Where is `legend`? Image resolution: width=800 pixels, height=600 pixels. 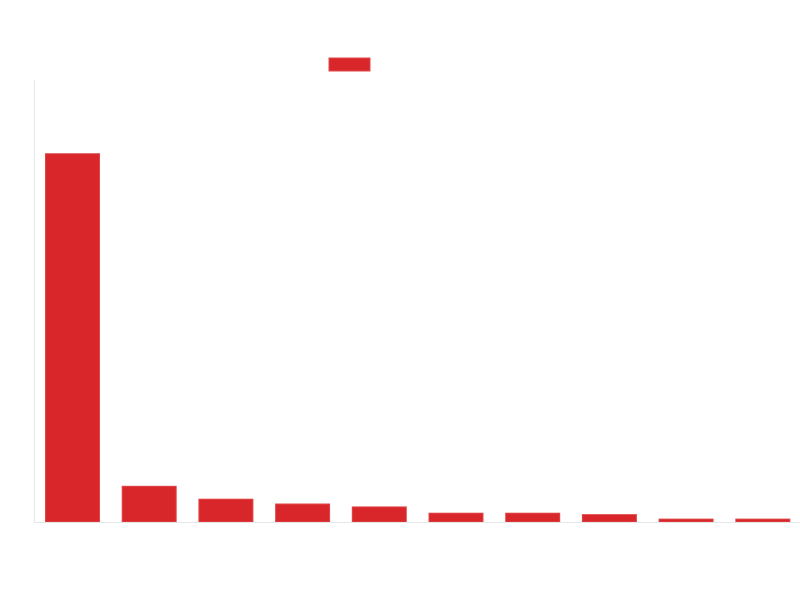
legend is located at coordinates (349, 64).